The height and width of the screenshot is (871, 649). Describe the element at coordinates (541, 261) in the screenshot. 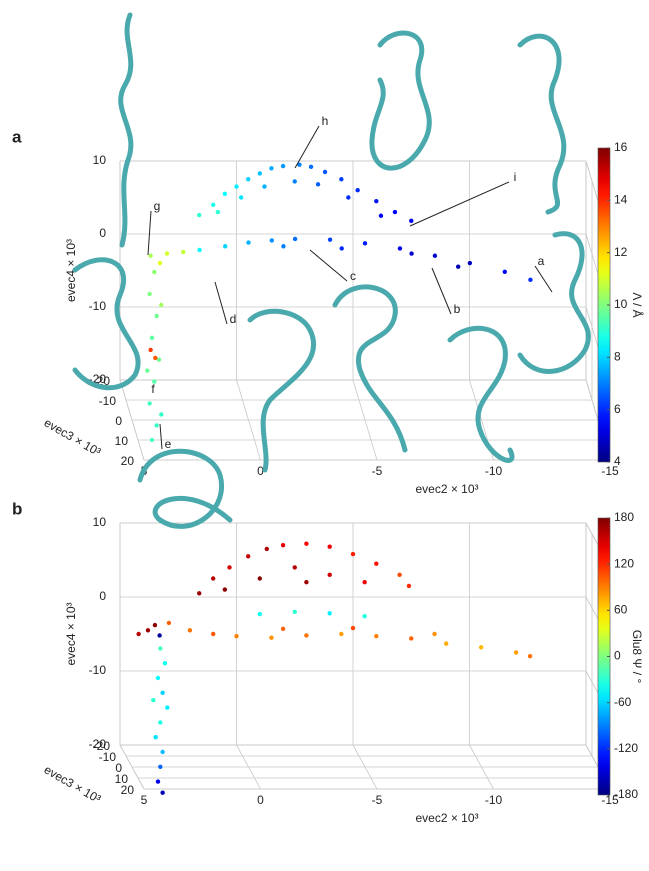

I see `annotation: a` at that location.